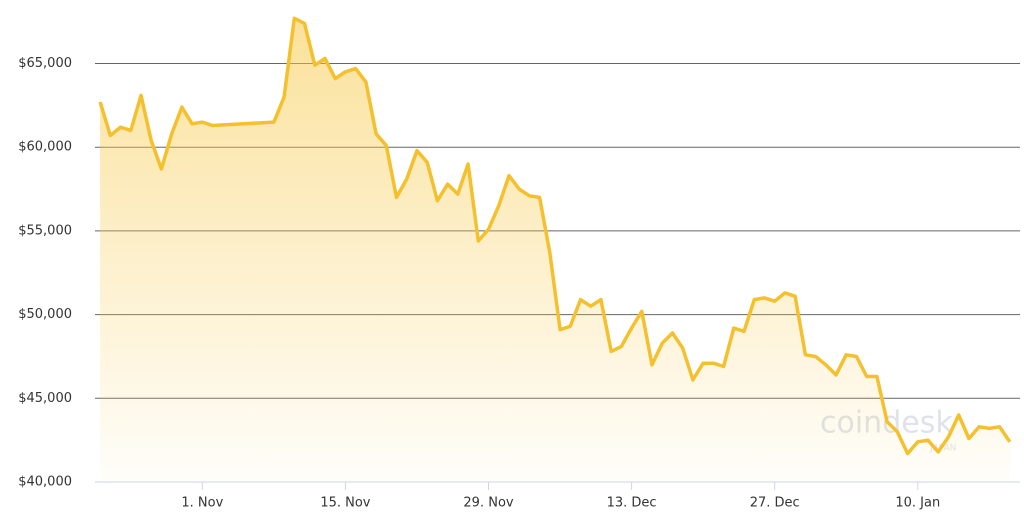 This screenshot has width=1024, height=529. I want to click on y-tick-label: $65,000, so click(45, 63).